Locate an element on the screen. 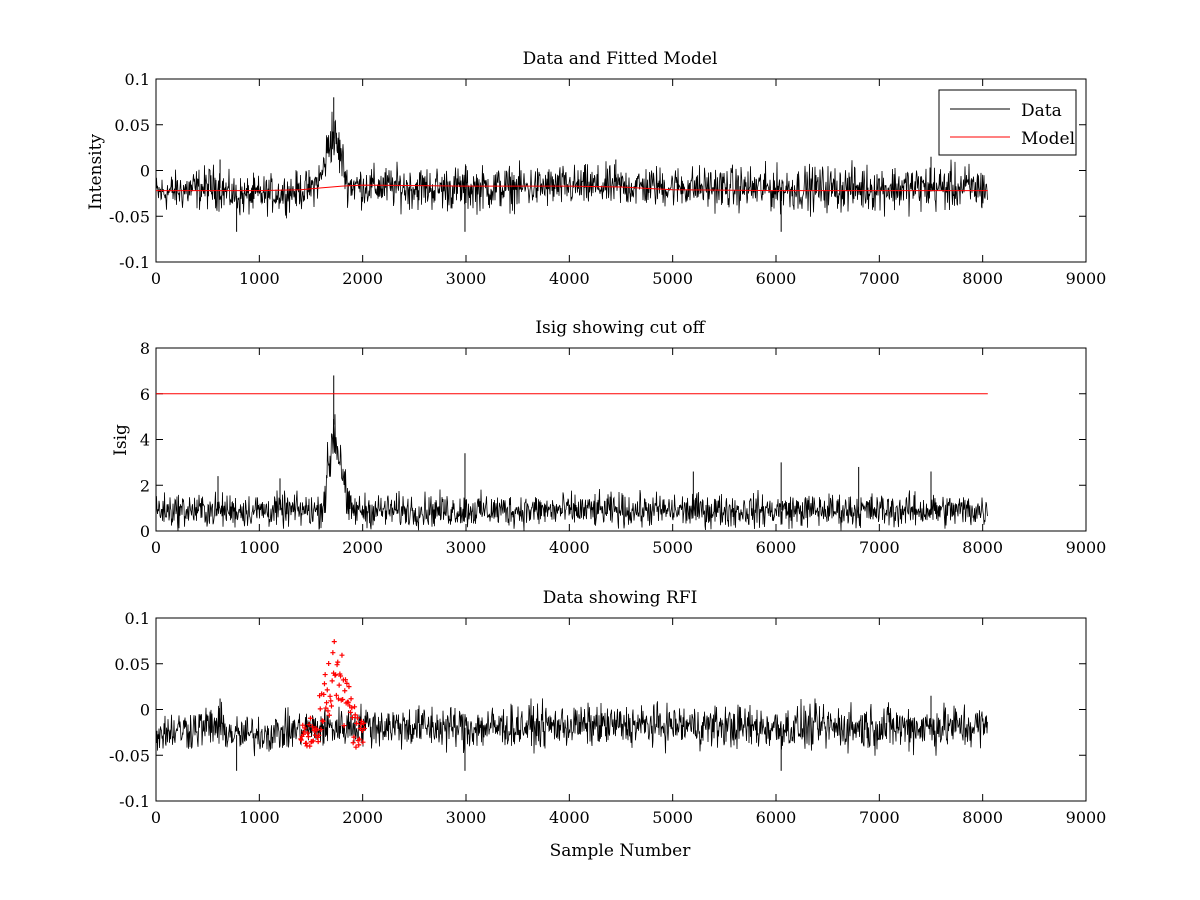  panel-1-legend: Data Model is located at coordinates (1007, 122).